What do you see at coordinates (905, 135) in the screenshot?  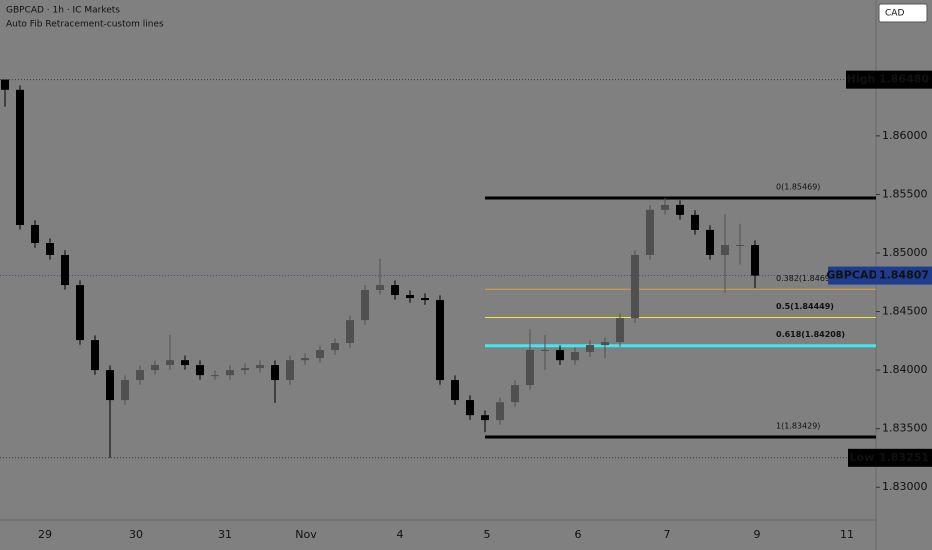 I see `y-tick-label: 1.86000` at bounding box center [905, 135].